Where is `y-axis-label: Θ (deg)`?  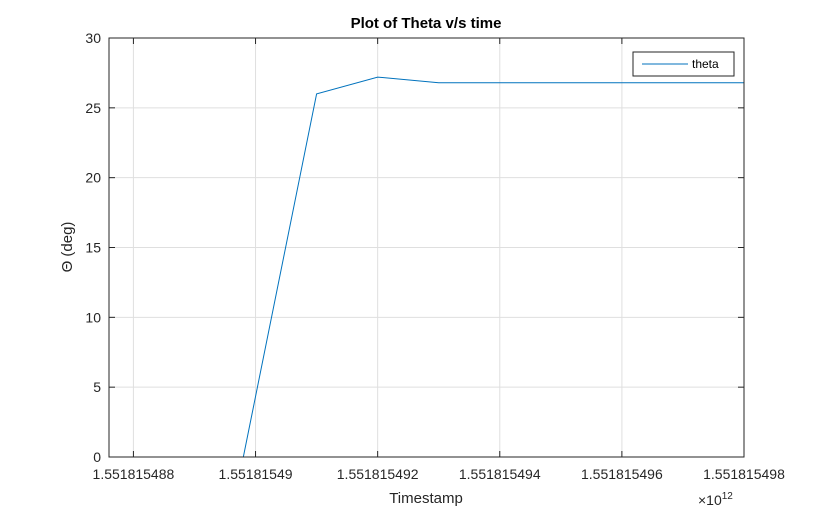
y-axis-label: Θ (deg) is located at coordinates (67, 247).